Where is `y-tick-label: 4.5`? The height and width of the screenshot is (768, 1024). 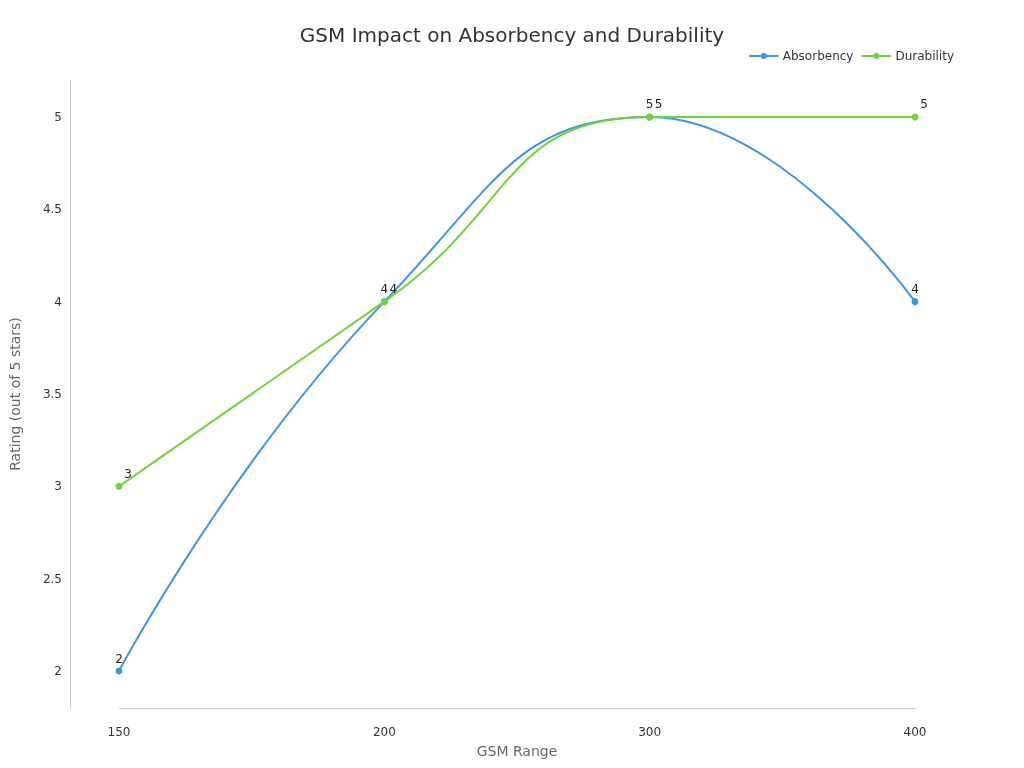 y-tick-label: 4.5 is located at coordinates (52, 209).